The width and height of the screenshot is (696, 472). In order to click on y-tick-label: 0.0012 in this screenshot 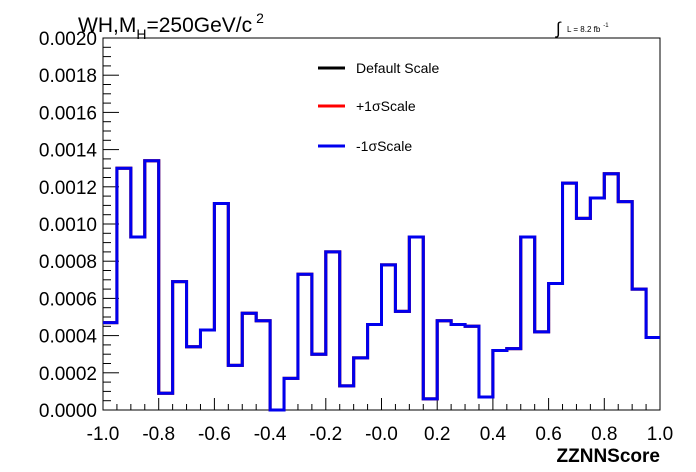, I will do `click(68, 188)`.